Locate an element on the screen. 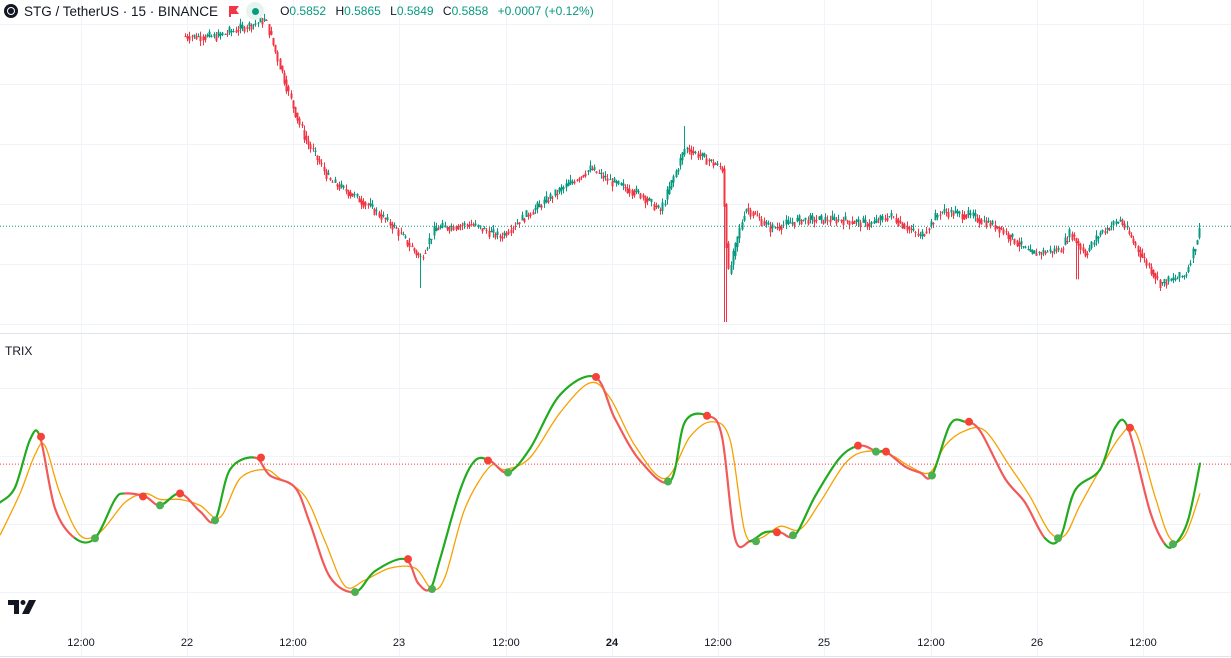  time-axis: 12:00 22 12:00 23 12:00 24 12:00 25 12:00 26 12:00 is located at coordinates (612, 643).